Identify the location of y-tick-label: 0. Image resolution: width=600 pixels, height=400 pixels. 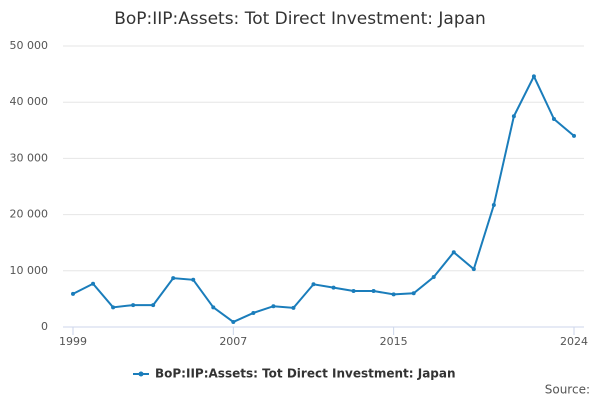
(44, 326).